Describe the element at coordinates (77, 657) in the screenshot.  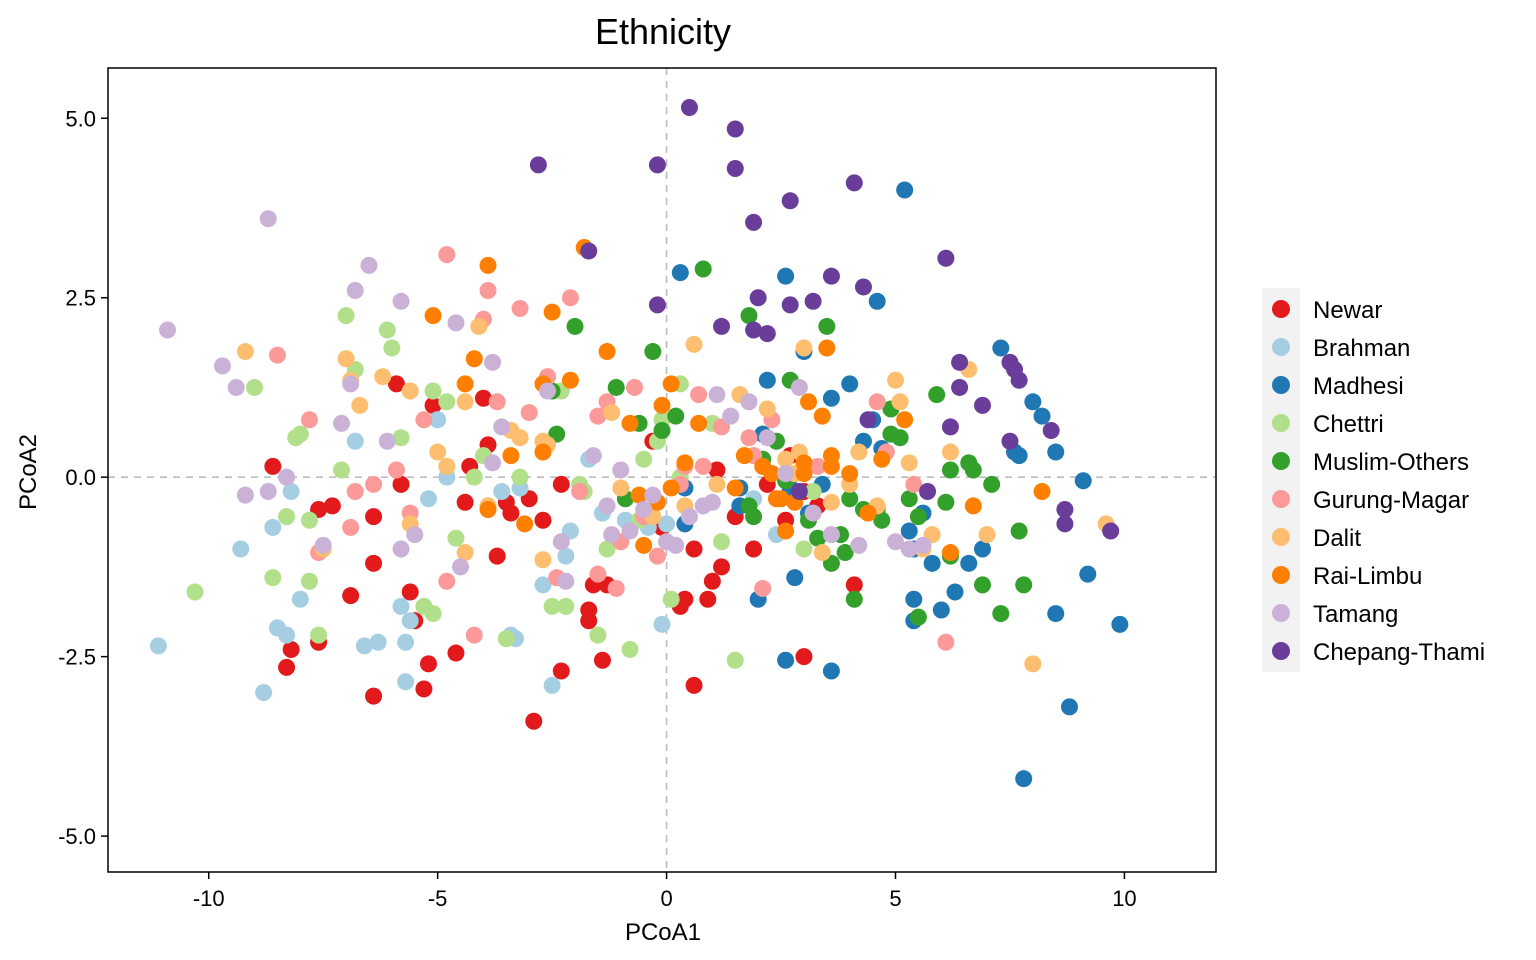
I see `y-tick-label: -2.5` at that location.